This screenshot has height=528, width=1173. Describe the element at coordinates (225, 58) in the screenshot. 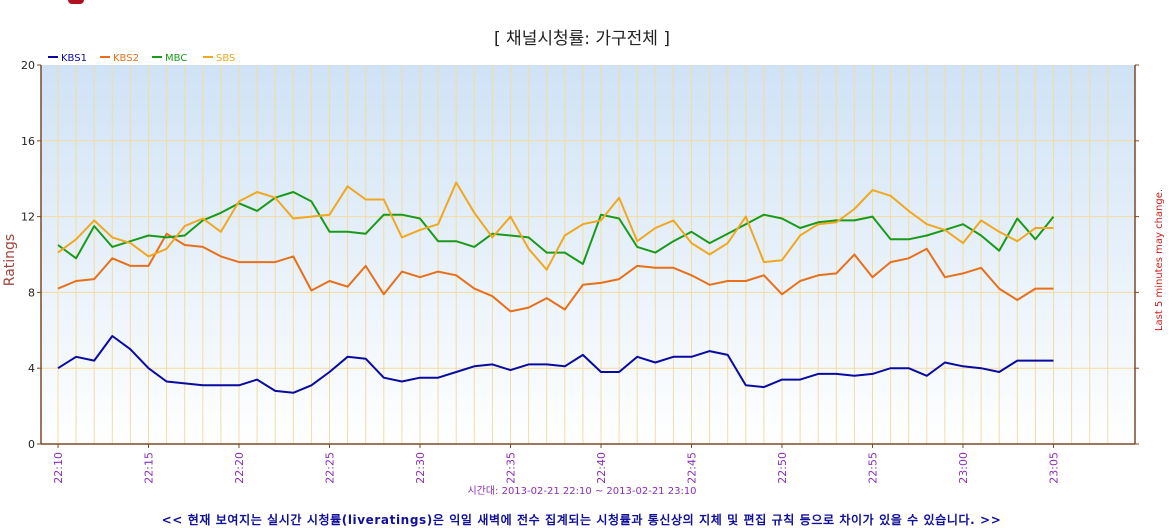

I see `legend-label: SBS` at that location.